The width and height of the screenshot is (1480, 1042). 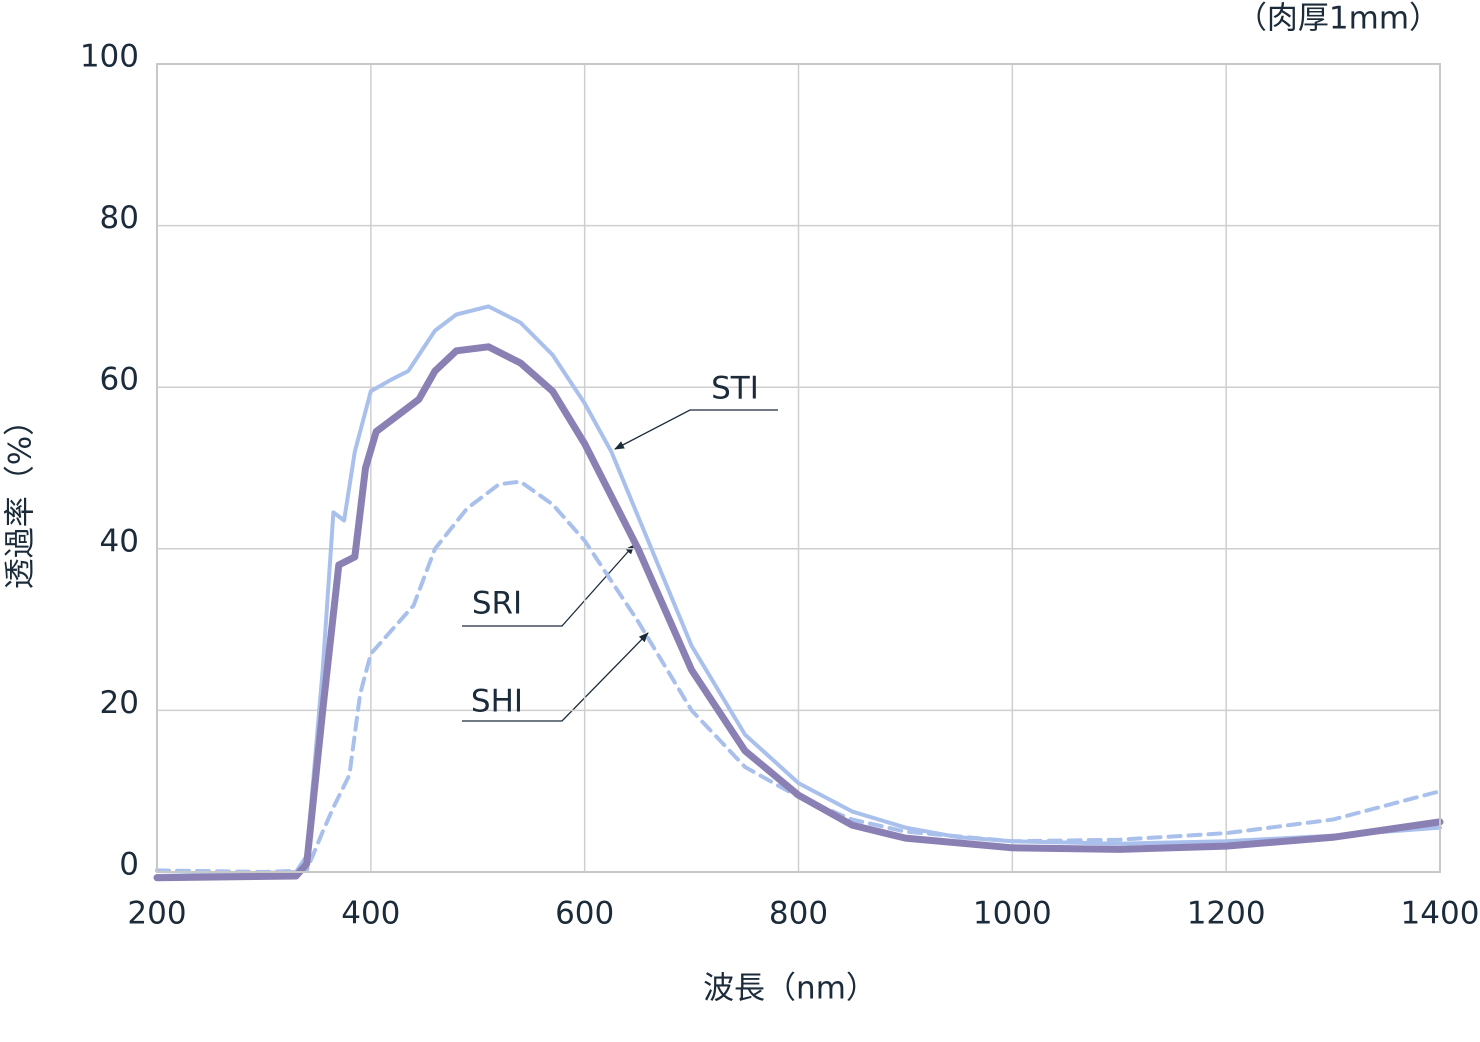 I want to click on y-tick-label: 60, so click(x=119, y=380).